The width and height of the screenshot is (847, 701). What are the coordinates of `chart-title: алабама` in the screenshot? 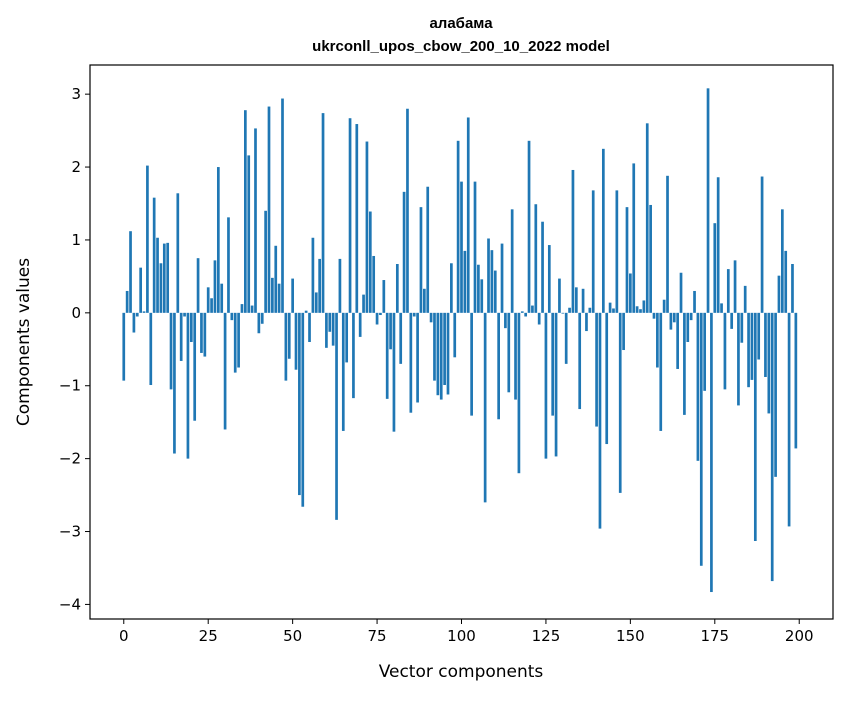 It's located at (461, 23).